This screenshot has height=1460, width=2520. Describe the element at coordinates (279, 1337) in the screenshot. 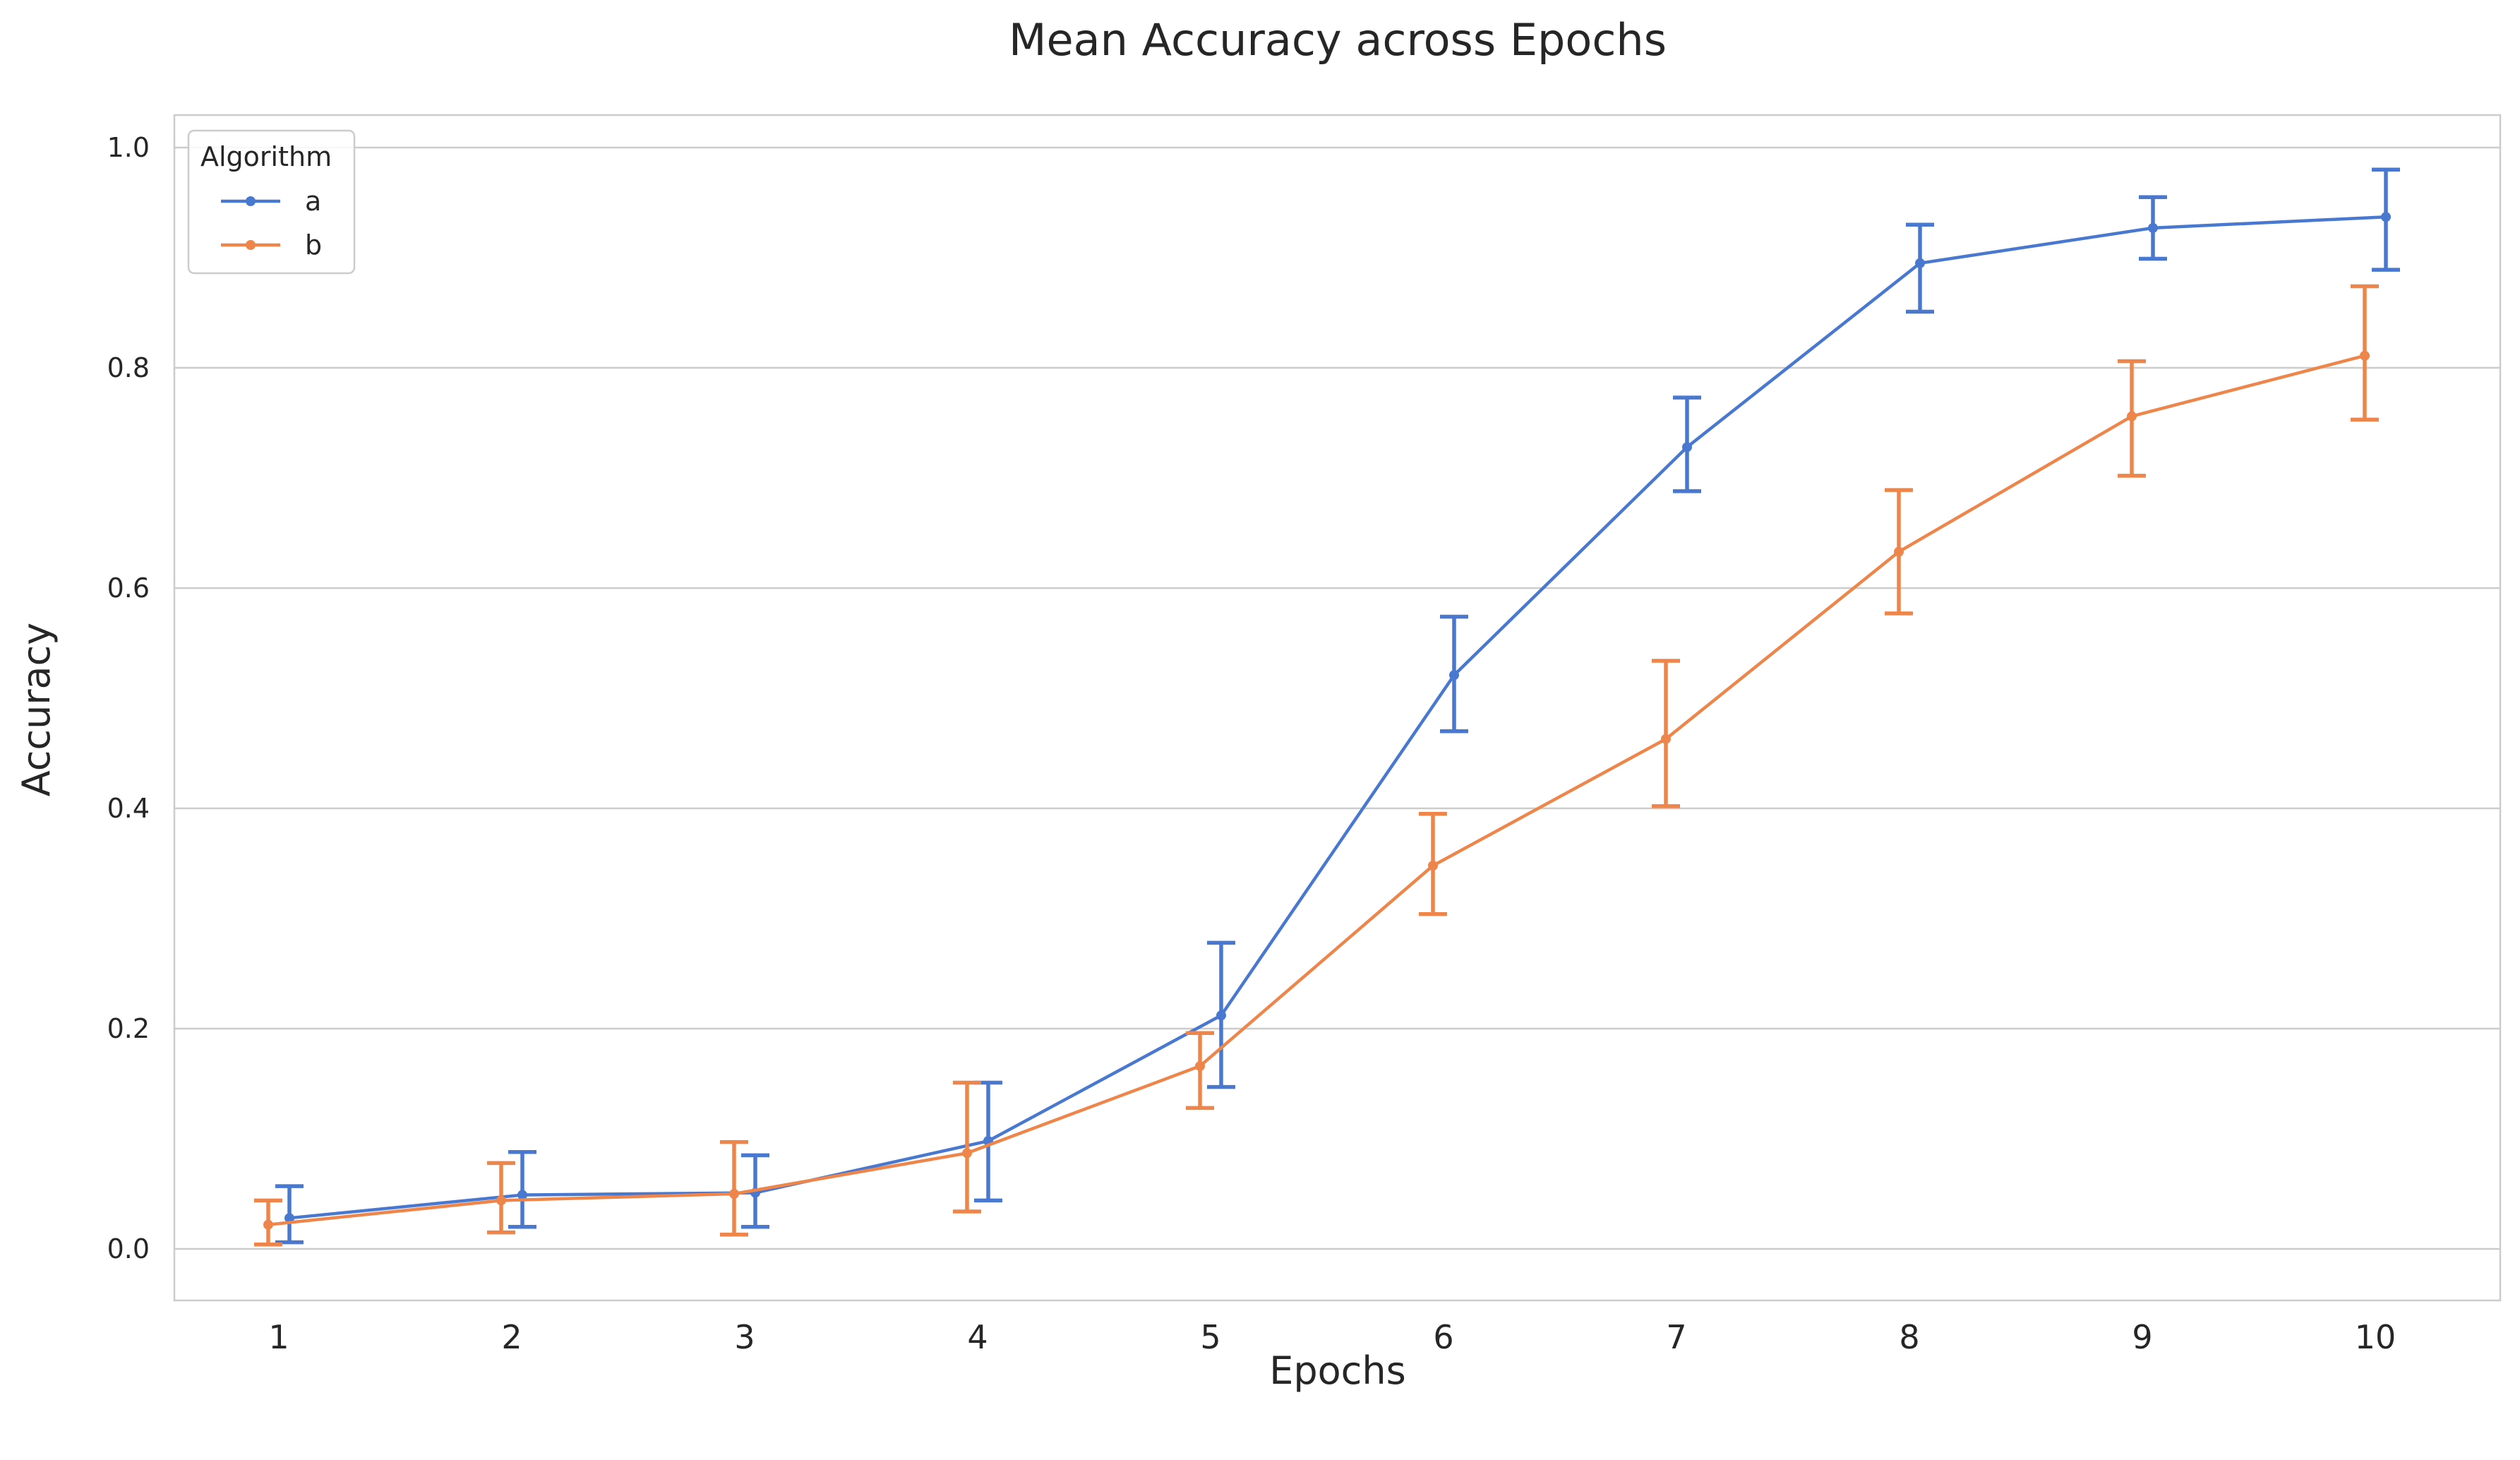

I see `x-tick-label: 1` at that location.